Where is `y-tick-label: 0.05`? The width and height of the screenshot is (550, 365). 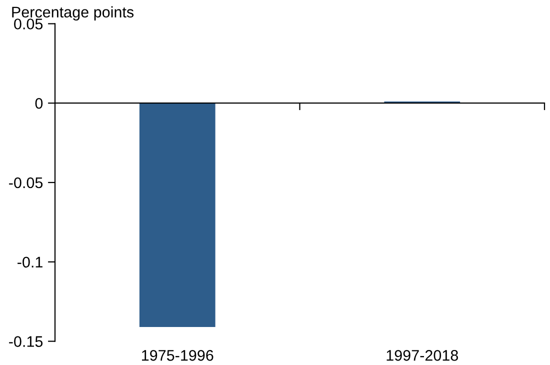
y-tick-label: 0.05 is located at coordinates (28, 24).